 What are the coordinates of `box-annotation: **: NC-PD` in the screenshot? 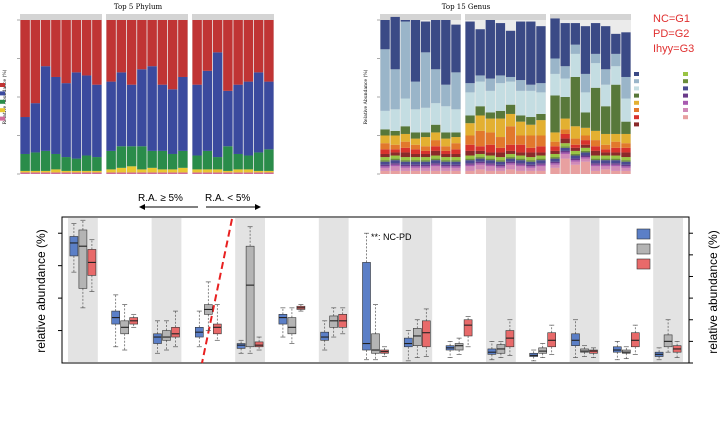 It's located at (391, 237).